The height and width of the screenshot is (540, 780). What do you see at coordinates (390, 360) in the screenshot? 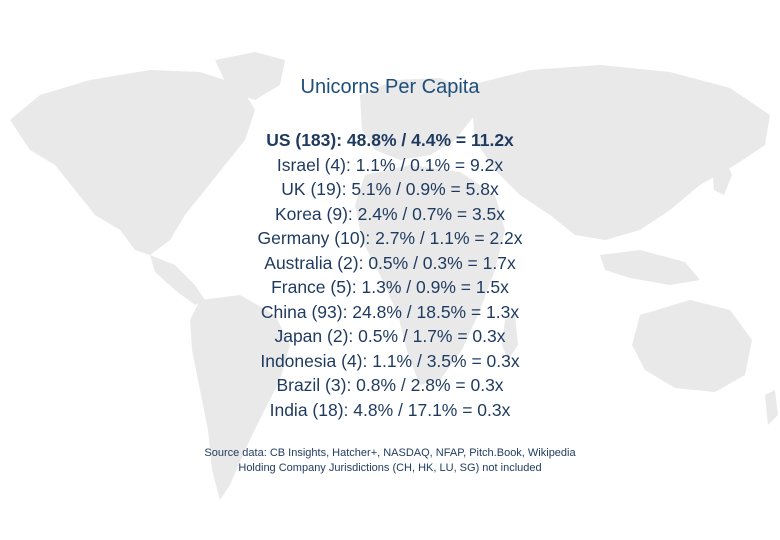
I see `stat-line-indonesia: Indonesia (4): 1.1% / 3.5% = 0.3x` at bounding box center [390, 360].